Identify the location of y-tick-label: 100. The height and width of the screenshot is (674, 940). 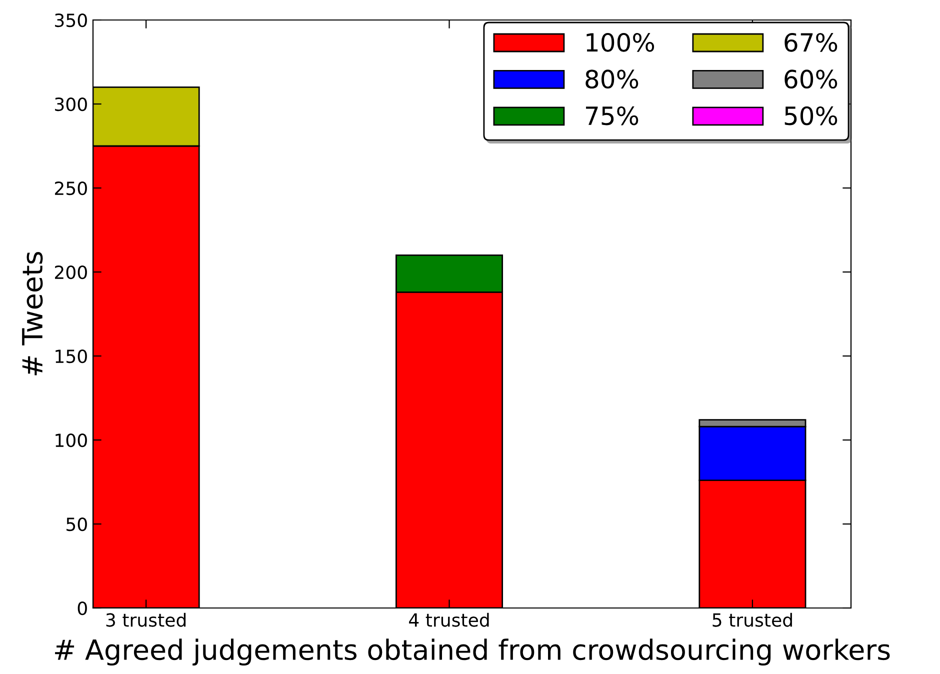
(71, 440).